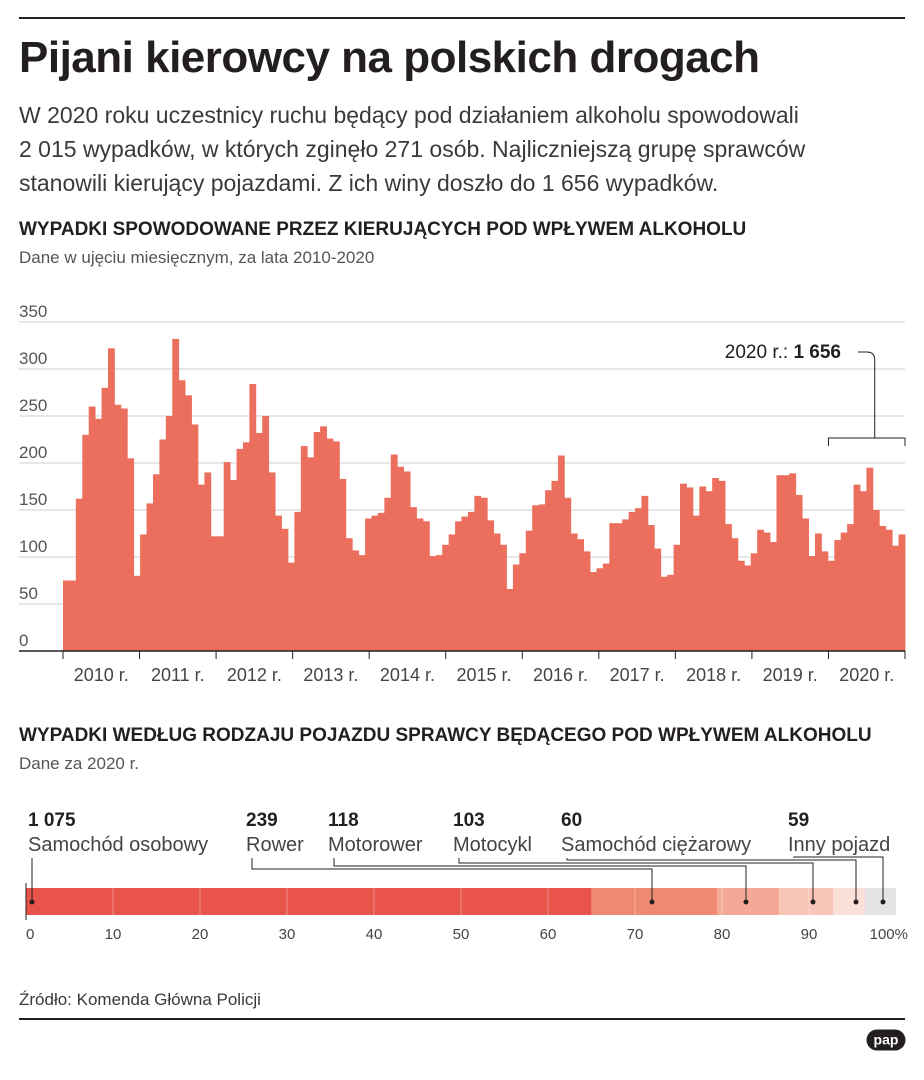  What do you see at coordinates (817, 352) in the screenshot?
I see `annotation-value: 1 656` at bounding box center [817, 352].